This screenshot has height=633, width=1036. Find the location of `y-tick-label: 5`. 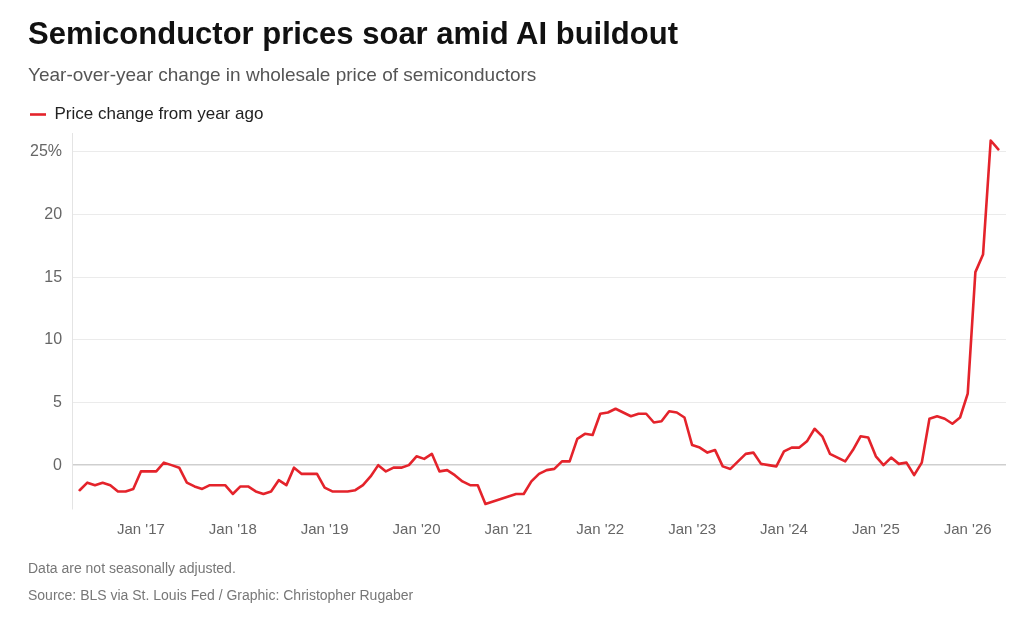

y-tick-label: 5 is located at coordinates (58, 401).